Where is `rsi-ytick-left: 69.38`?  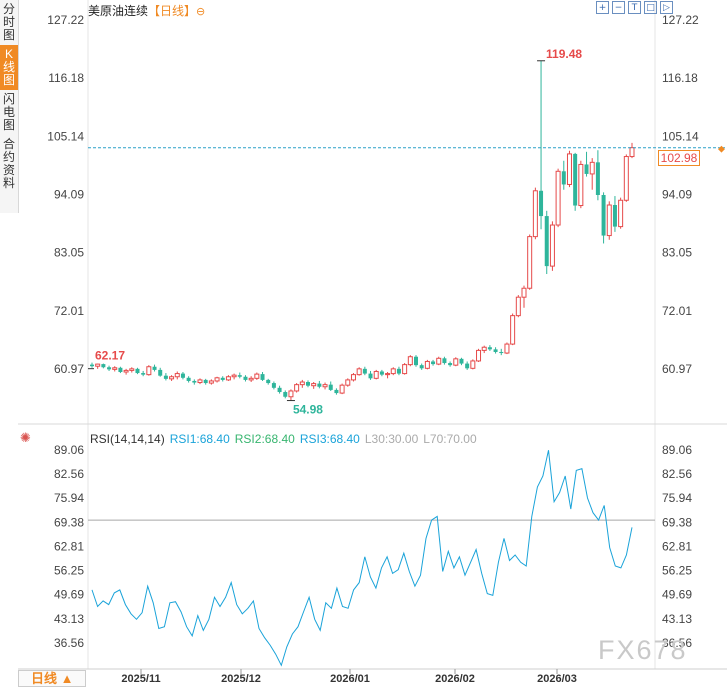 rsi-ytick-left: 69.38 is located at coordinates (69, 522).